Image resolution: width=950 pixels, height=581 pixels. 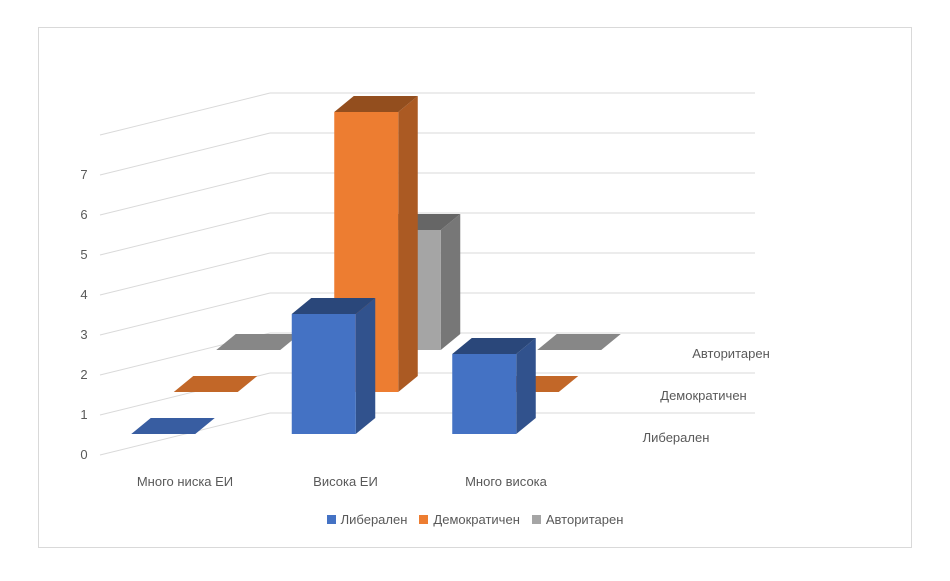 What do you see at coordinates (83, 374) in the screenshot?
I see `y-tick-label: 2` at bounding box center [83, 374].